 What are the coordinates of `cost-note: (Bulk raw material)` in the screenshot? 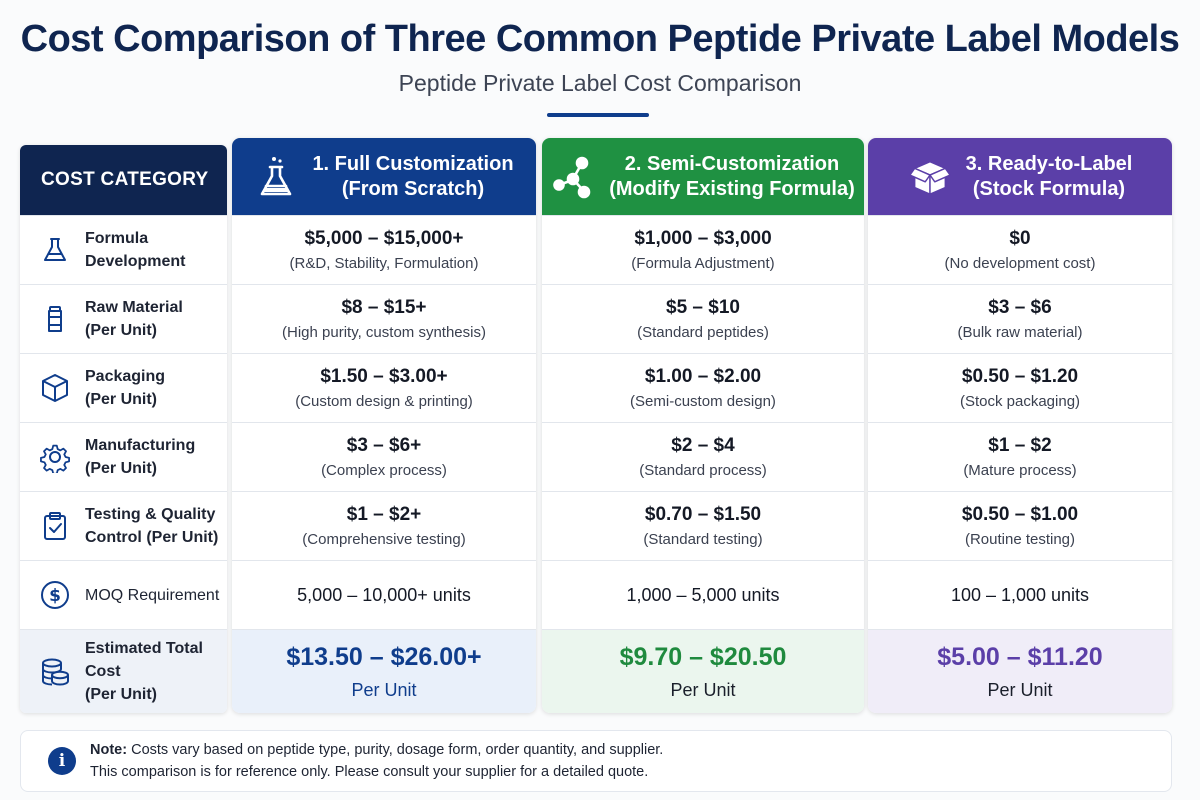 It's located at (1020, 332).